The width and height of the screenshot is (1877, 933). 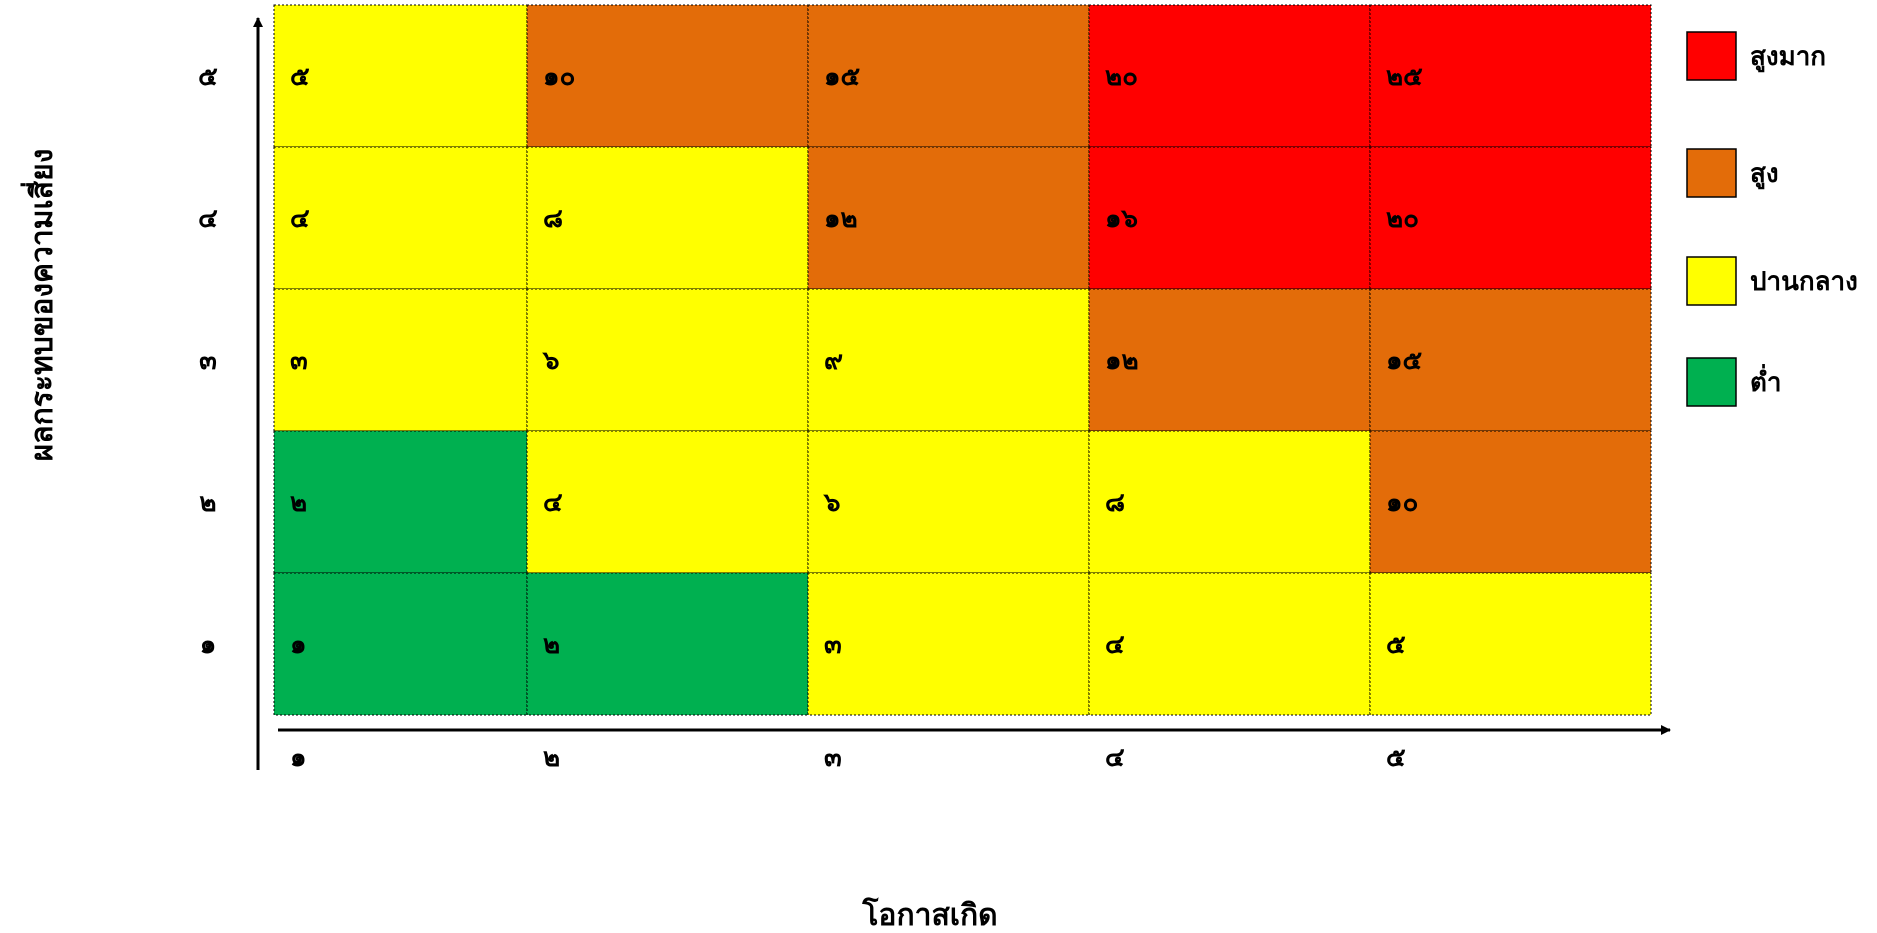 What do you see at coordinates (208, 645) in the screenshot?
I see `y-tick-label: ๑` at bounding box center [208, 645].